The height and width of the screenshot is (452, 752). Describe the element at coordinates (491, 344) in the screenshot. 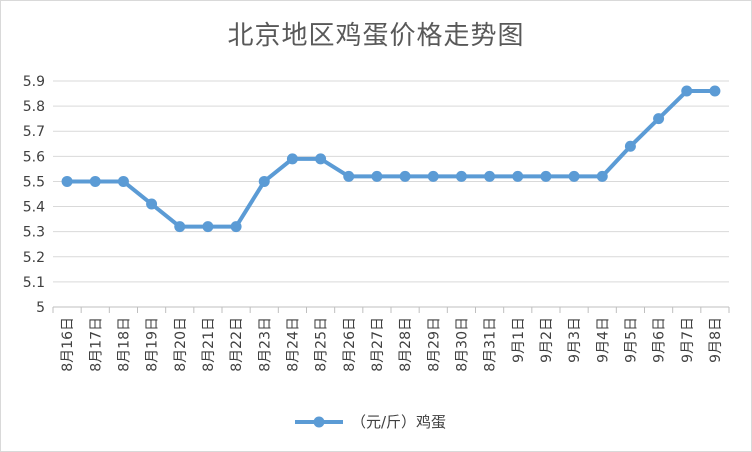

I see `x-tick-label: 8月31日` at that location.